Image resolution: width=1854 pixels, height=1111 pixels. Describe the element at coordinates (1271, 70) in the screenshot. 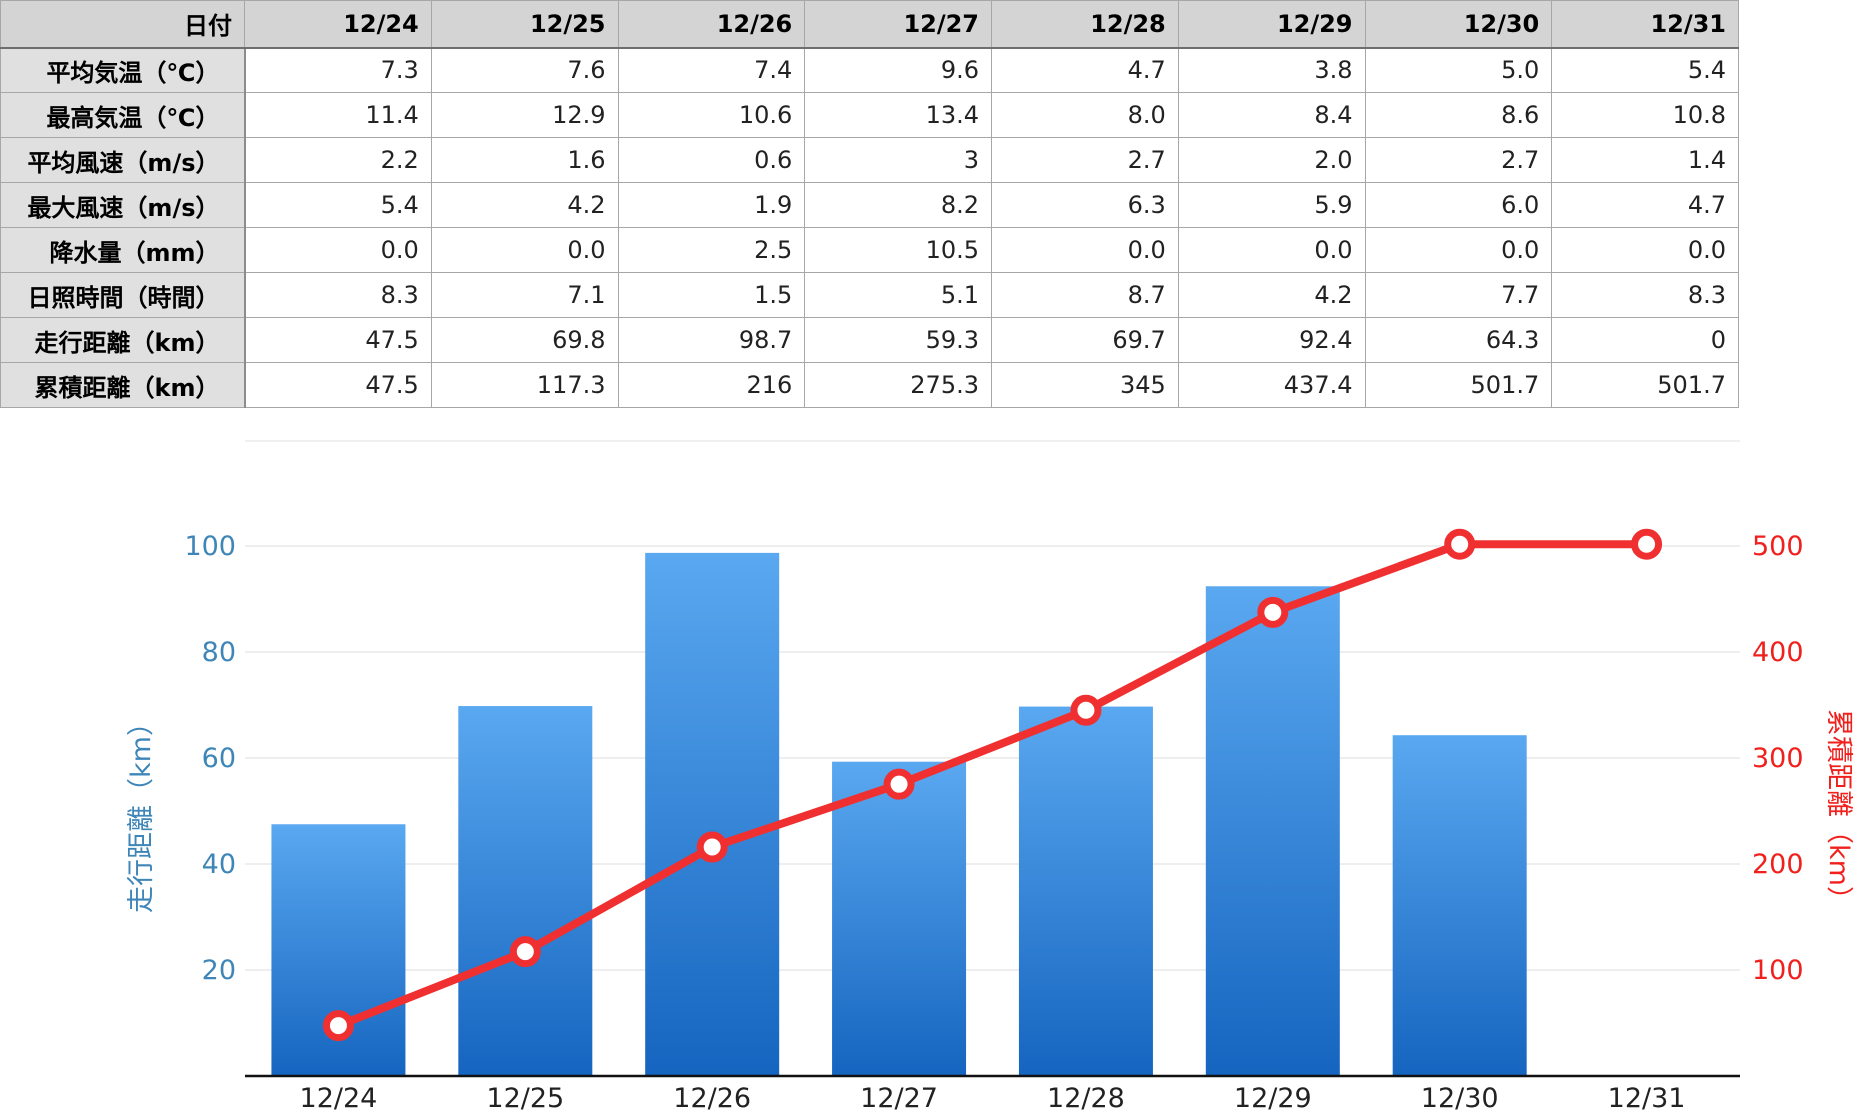

I see `table-cell: 3.8` at that location.